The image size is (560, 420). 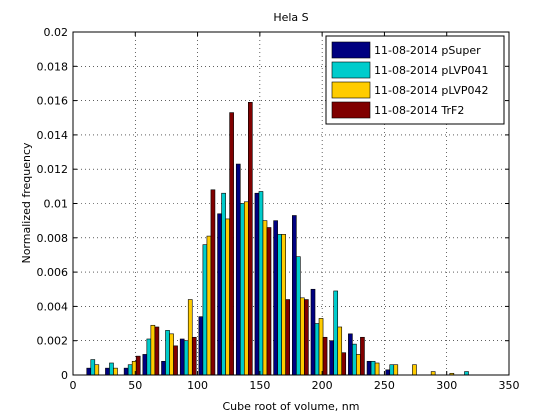 I want to click on y-axis-label: Normalized frequency, so click(x=26, y=203).